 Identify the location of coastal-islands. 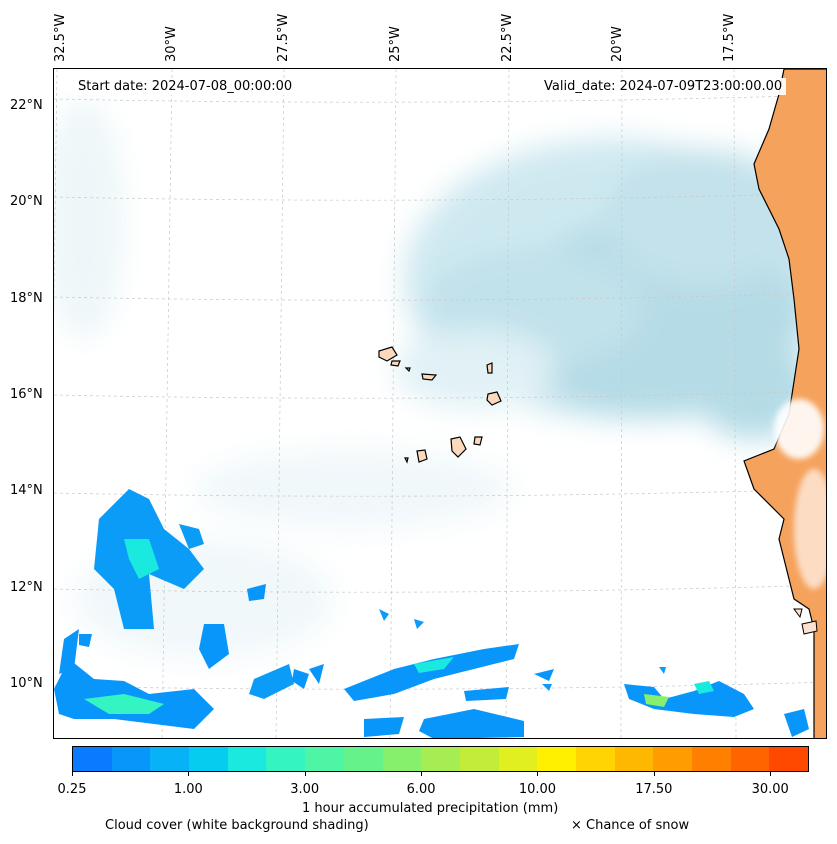
(805, 621).